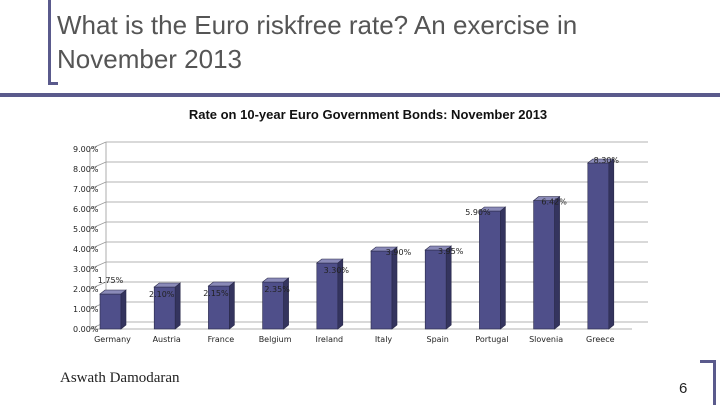  I want to click on x-tick-label: Germany, so click(112, 339).